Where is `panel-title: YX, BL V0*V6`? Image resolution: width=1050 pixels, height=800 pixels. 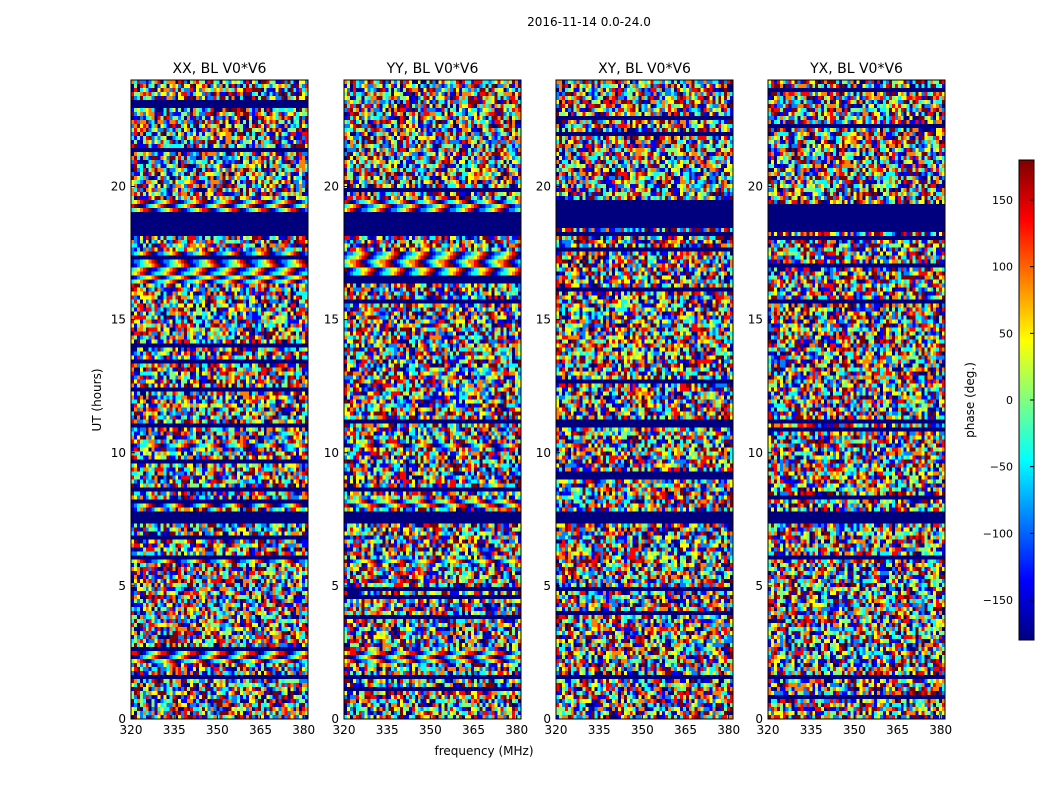
panel-title: YX, BL V0*V6 is located at coordinates (856, 69).